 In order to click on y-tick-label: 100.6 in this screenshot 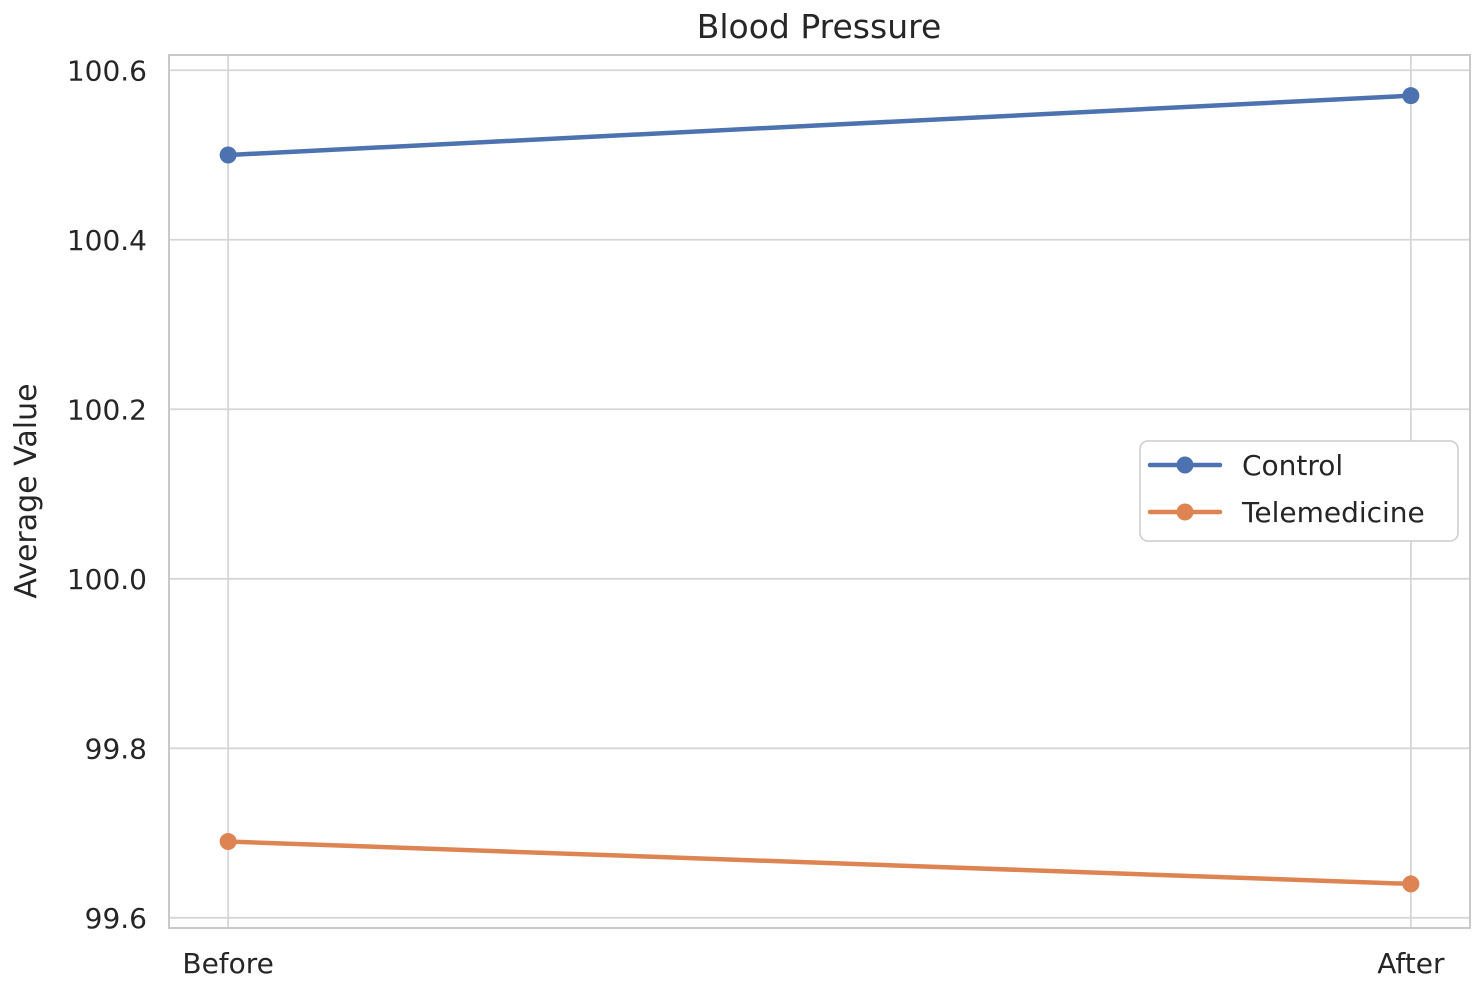, I will do `click(107, 70)`.